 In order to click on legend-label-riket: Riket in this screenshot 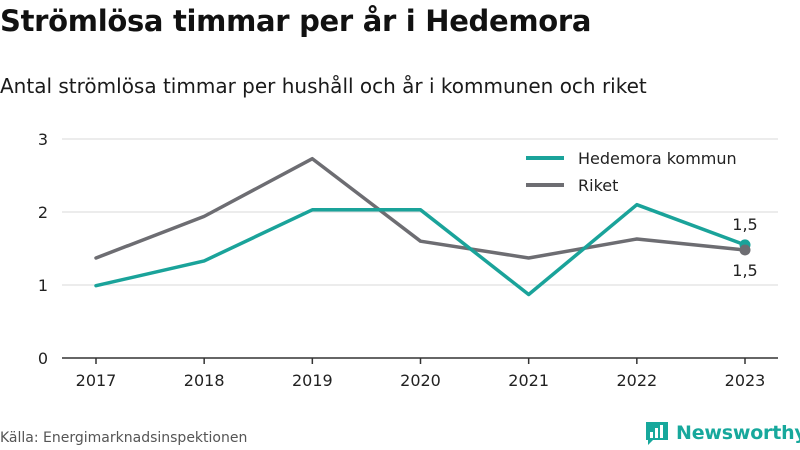, I will do `click(598, 185)`.